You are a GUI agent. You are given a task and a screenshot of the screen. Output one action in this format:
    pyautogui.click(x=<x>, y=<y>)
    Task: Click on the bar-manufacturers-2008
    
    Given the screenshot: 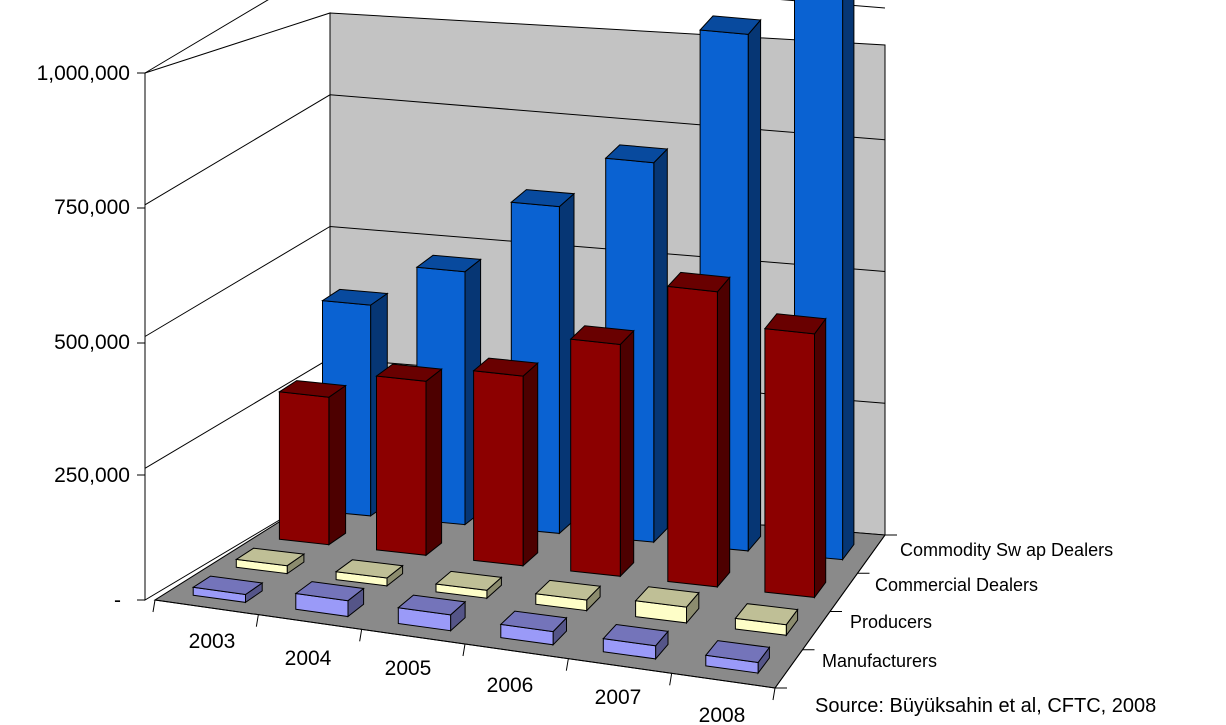 What is the action you would take?
    pyautogui.click(x=737, y=657)
    